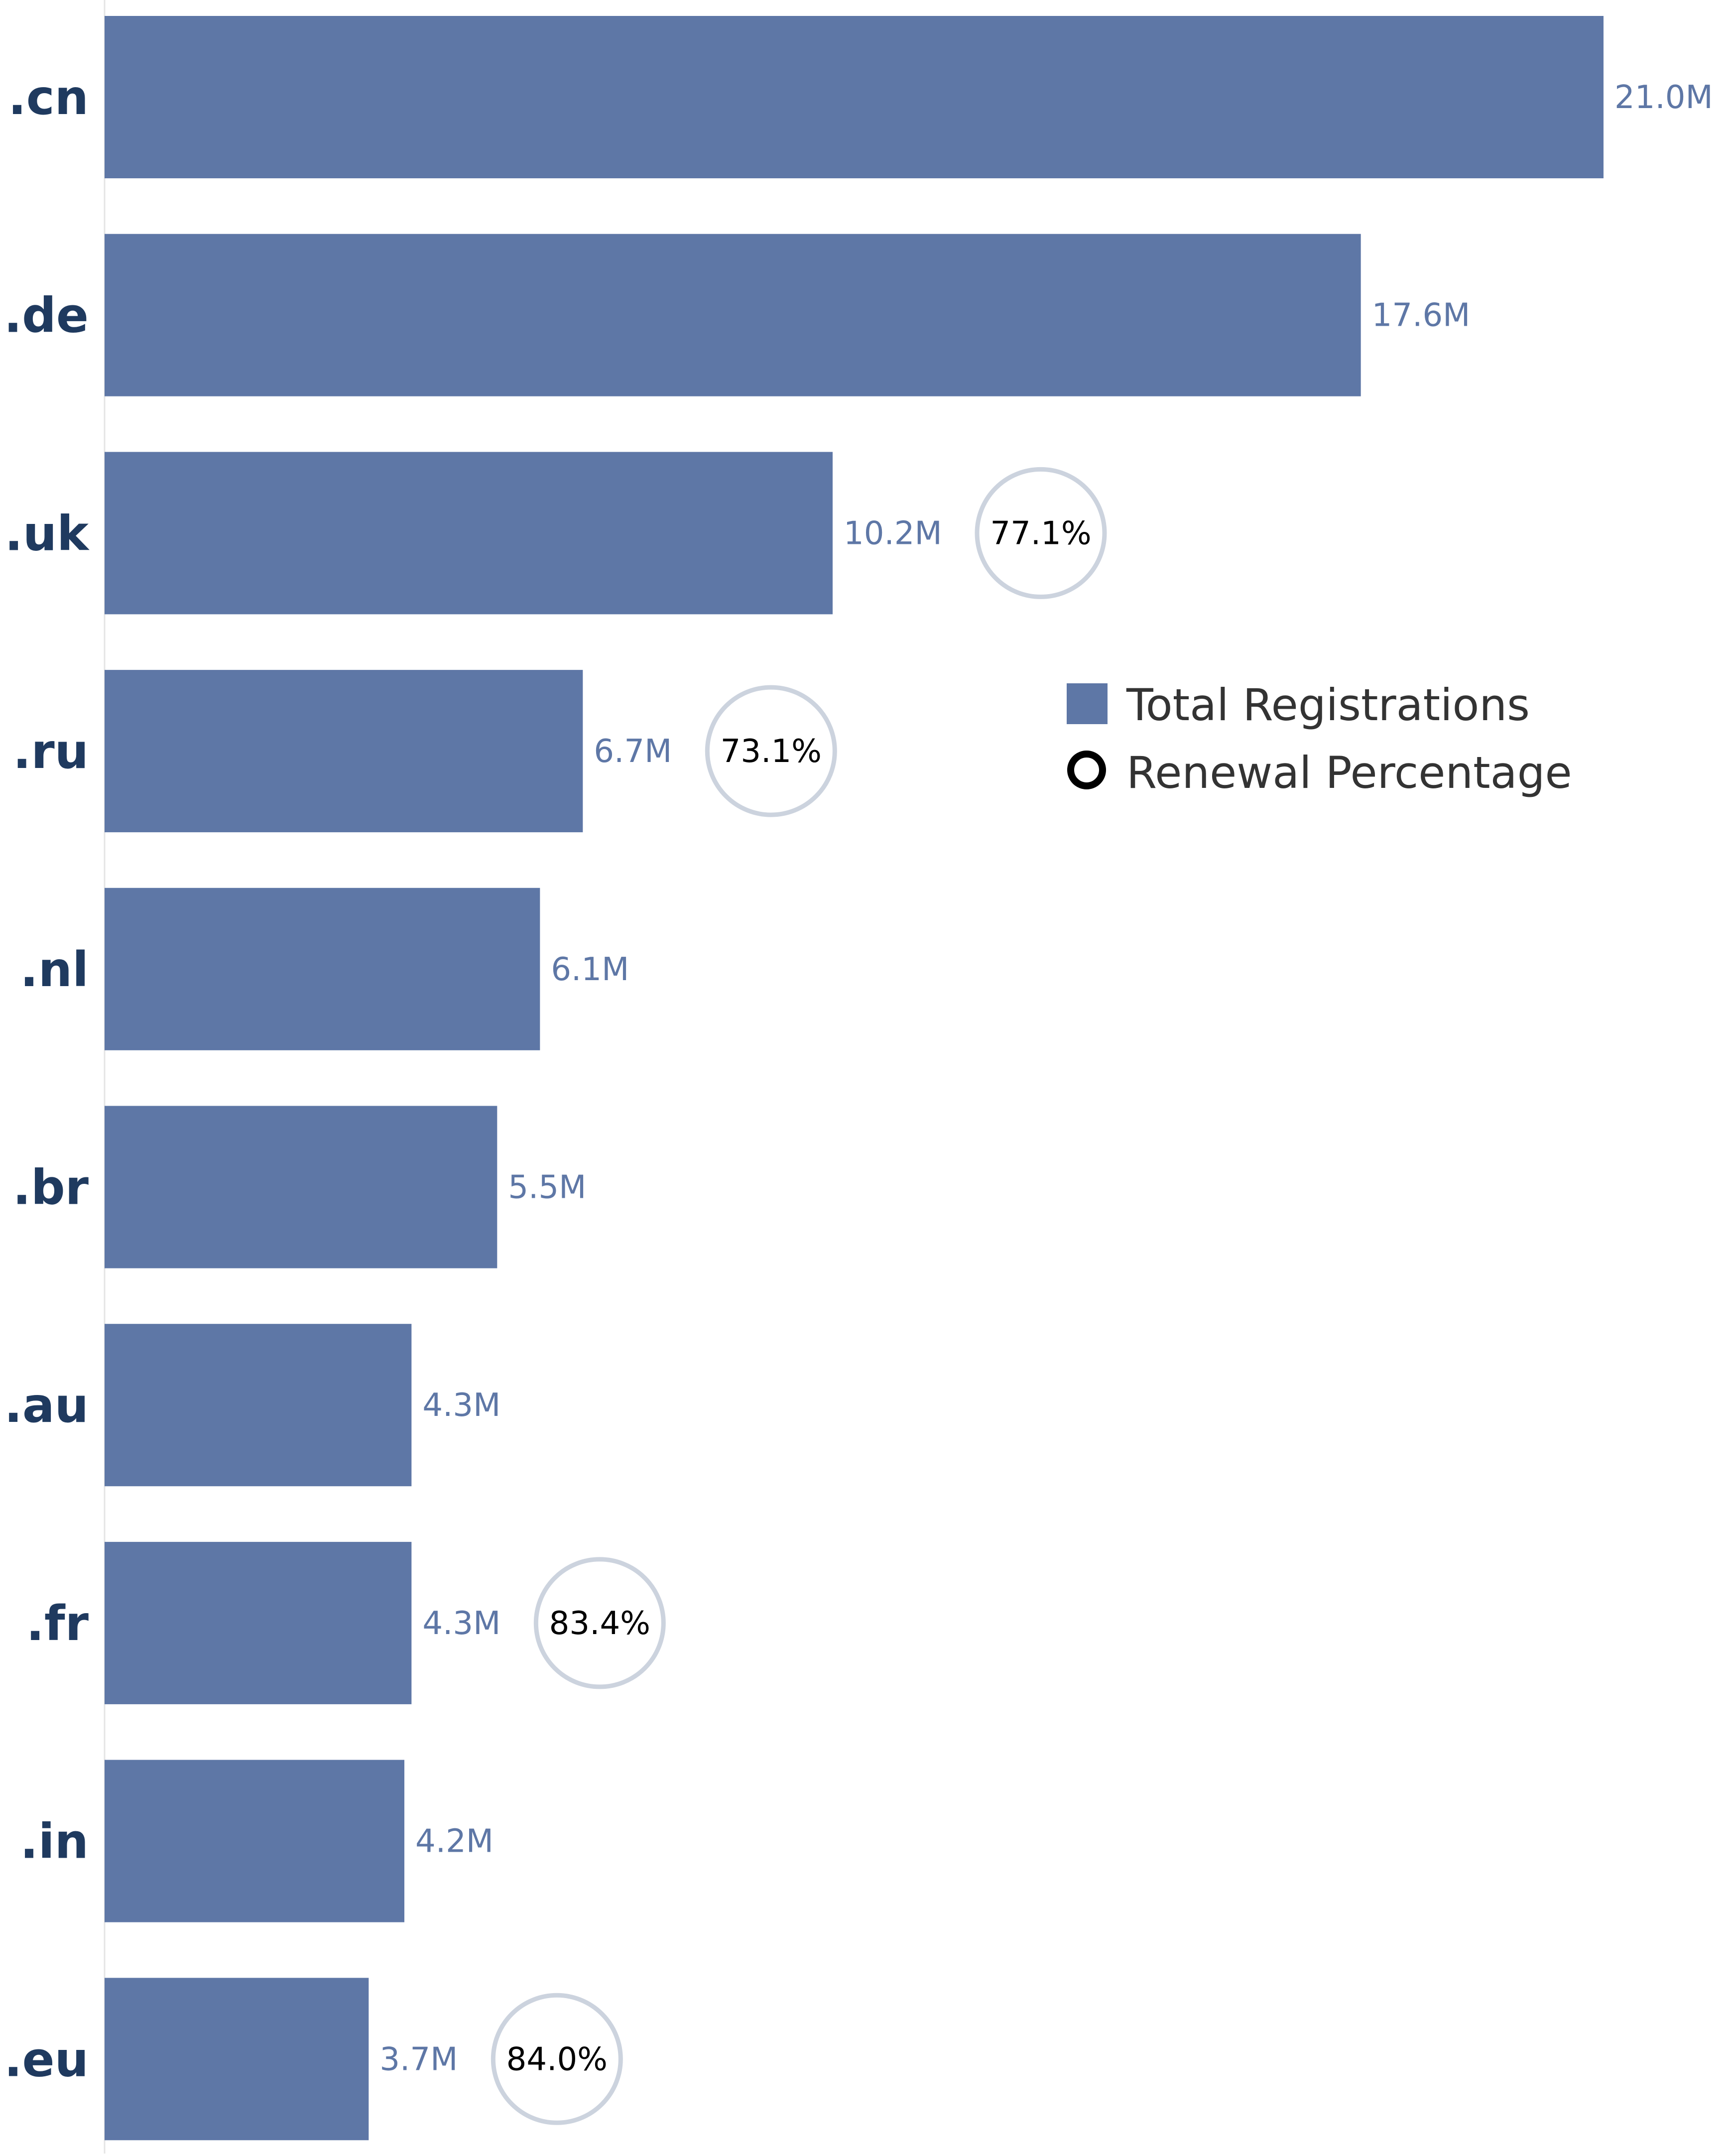  What do you see at coordinates (1421, 315) in the screenshot?
I see `value-label-de: 17.6M` at bounding box center [1421, 315].